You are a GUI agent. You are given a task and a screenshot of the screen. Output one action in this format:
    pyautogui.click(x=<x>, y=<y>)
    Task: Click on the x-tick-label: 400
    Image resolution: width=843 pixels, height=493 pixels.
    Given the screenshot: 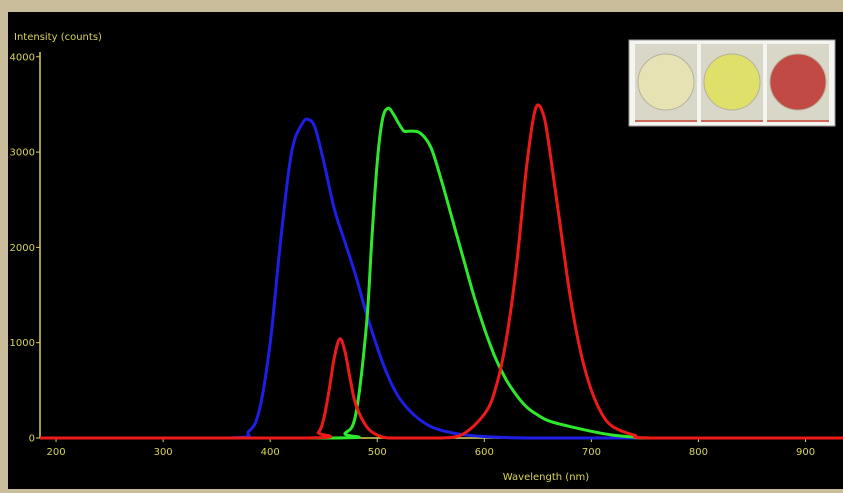 What is the action you would take?
    pyautogui.click(x=270, y=452)
    